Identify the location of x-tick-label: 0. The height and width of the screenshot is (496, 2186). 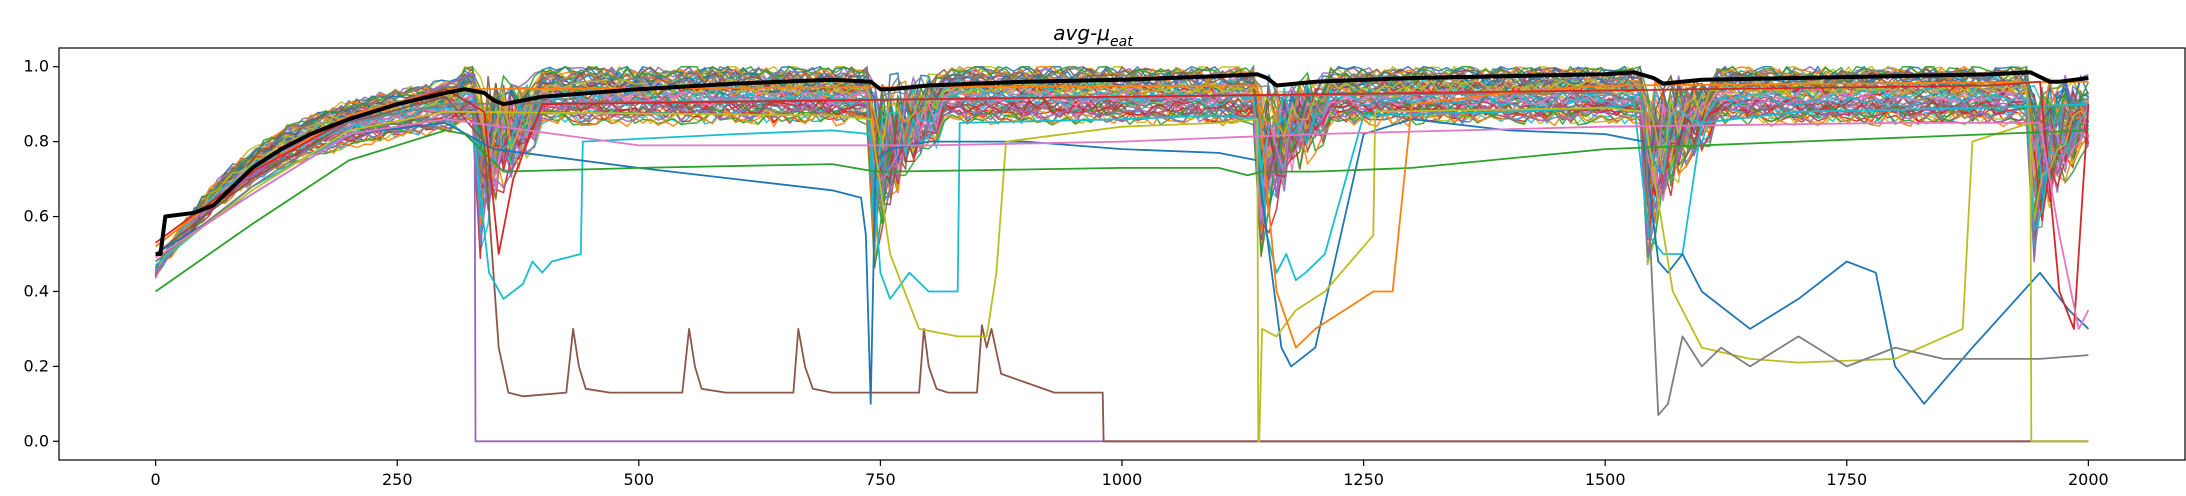
(156, 479).